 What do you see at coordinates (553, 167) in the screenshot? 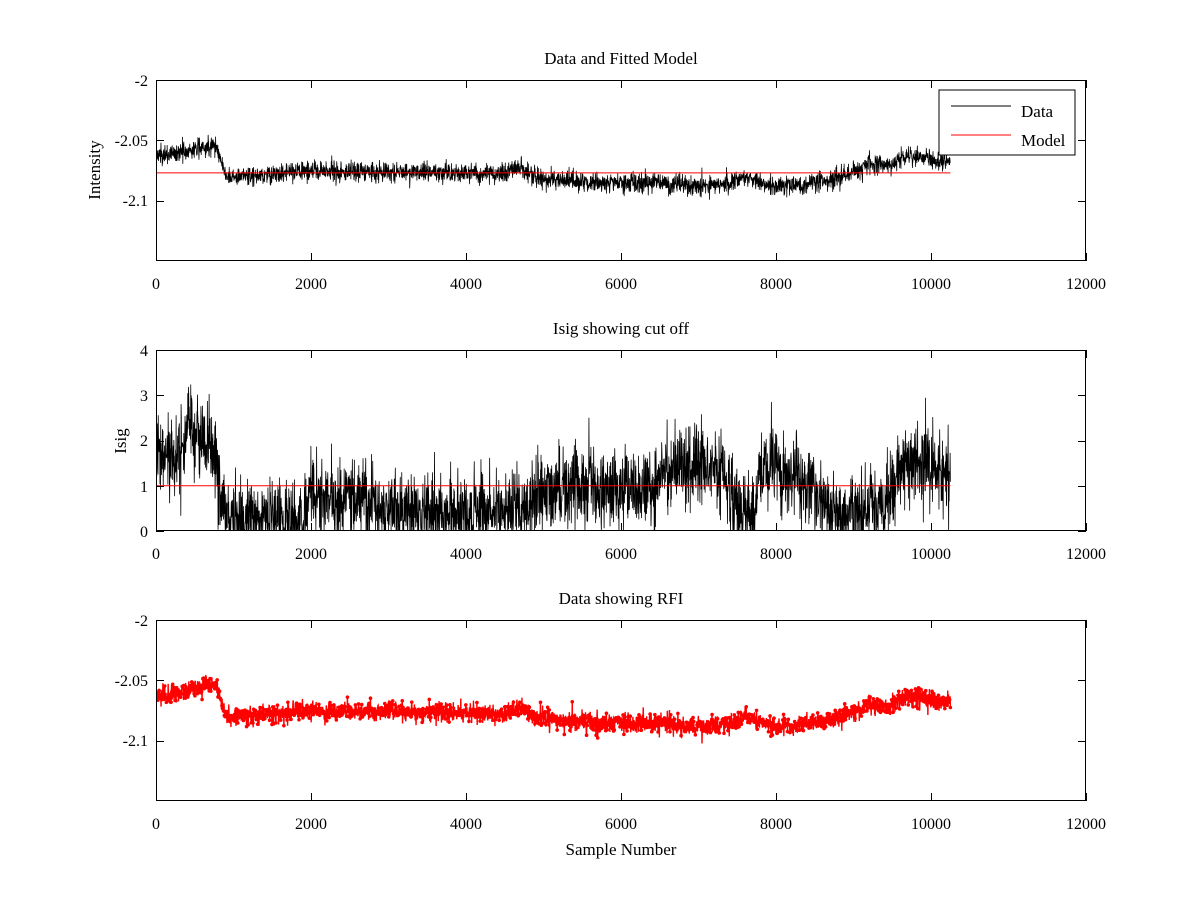
I see `series-group` at bounding box center [553, 167].